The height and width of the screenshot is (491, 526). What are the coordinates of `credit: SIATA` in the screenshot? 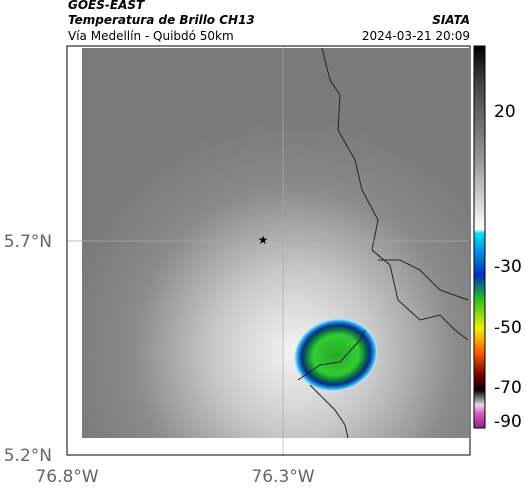 It's located at (451, 20).